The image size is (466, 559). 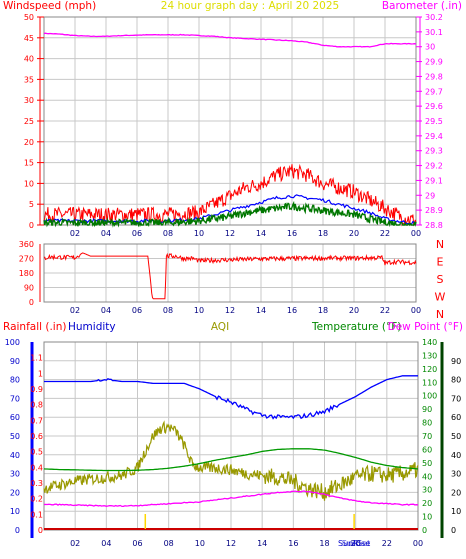 What do you see at coordinates (434, 91) in the screenshot?
I see `barometer-tick: 29.7` at bounding box center [434, 91].